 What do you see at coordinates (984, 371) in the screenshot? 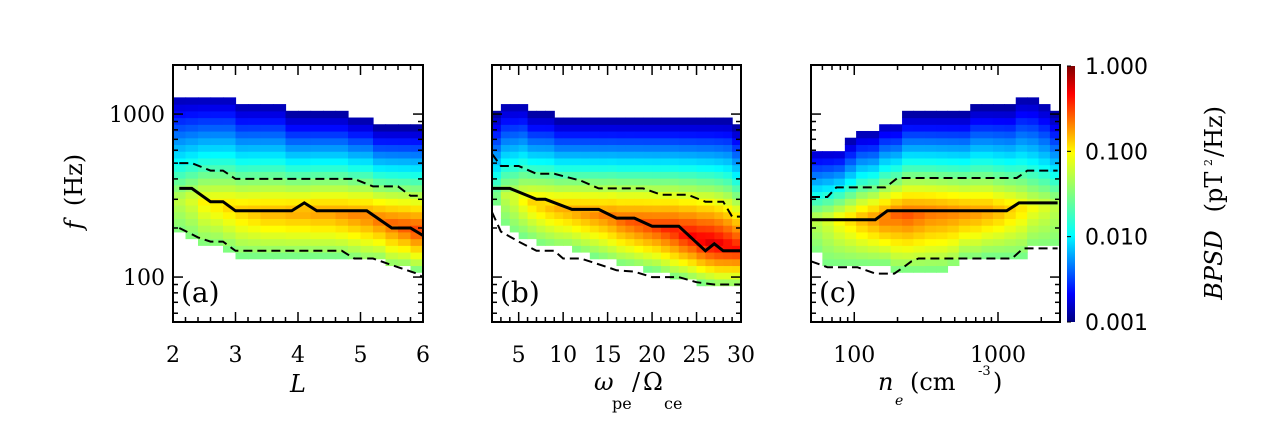
I see `unit-exponent: -3` at bounding box center [984, 371].